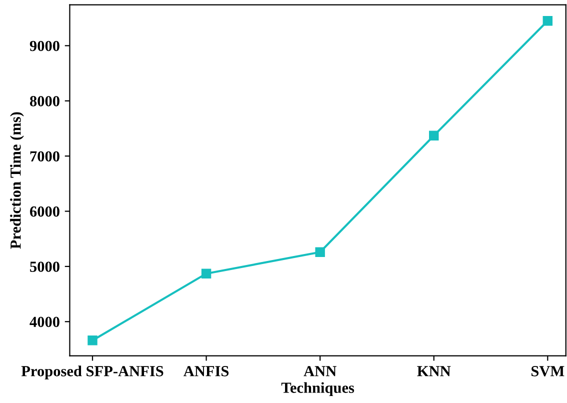  Describe the element at coordinates (45, 46) in the screenshot. I see `y-tick-label: 9000` at that location.